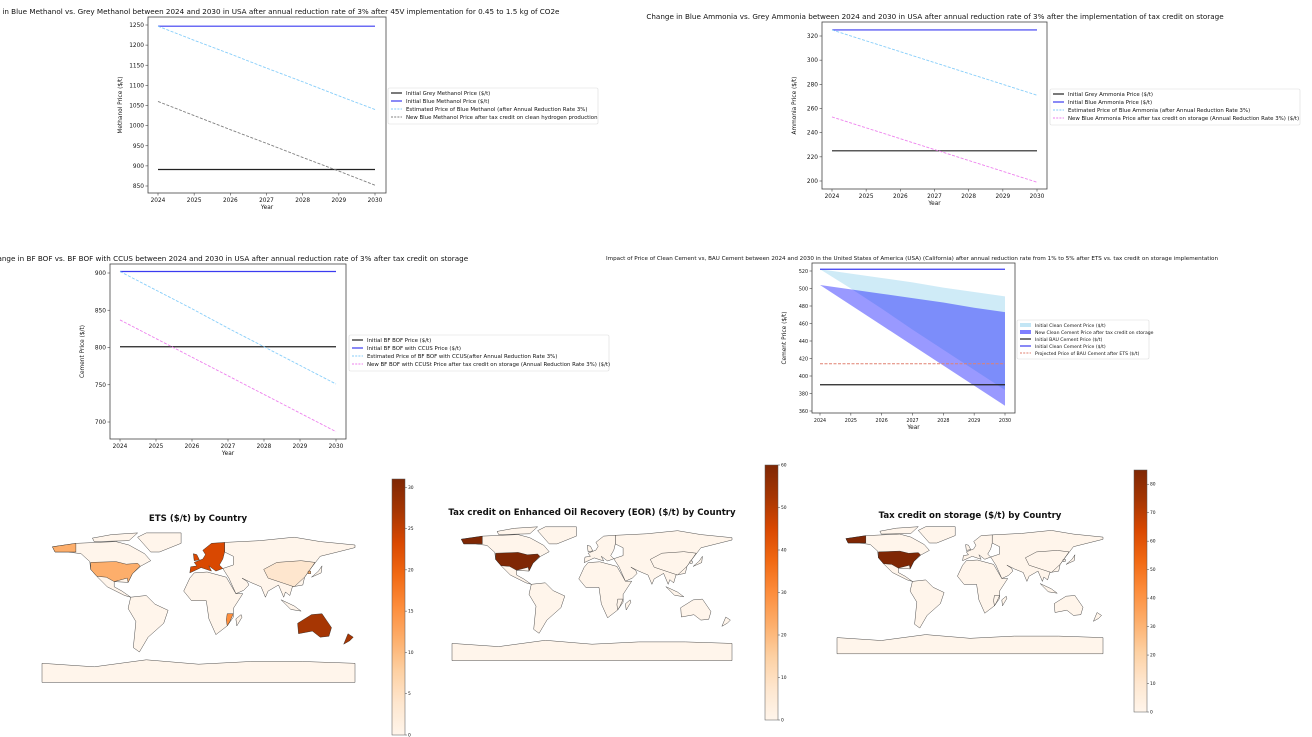  I want to click on country-united-states, so click(115, 572).